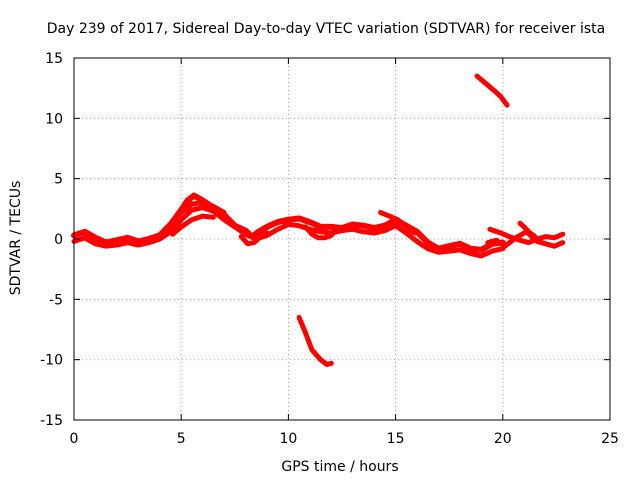 The image size is (640, 480). Describe the element at coordinates (74, 439) in the screenshot. I see `x-tick-label: 0` at that location.